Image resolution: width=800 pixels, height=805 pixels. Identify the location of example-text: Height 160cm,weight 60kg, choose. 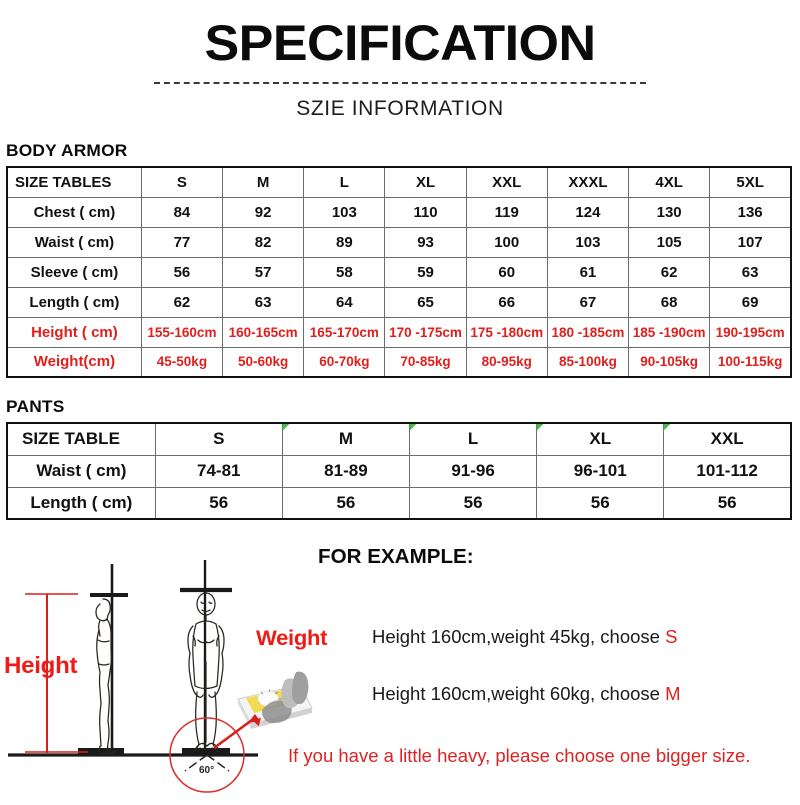
(519, 693).